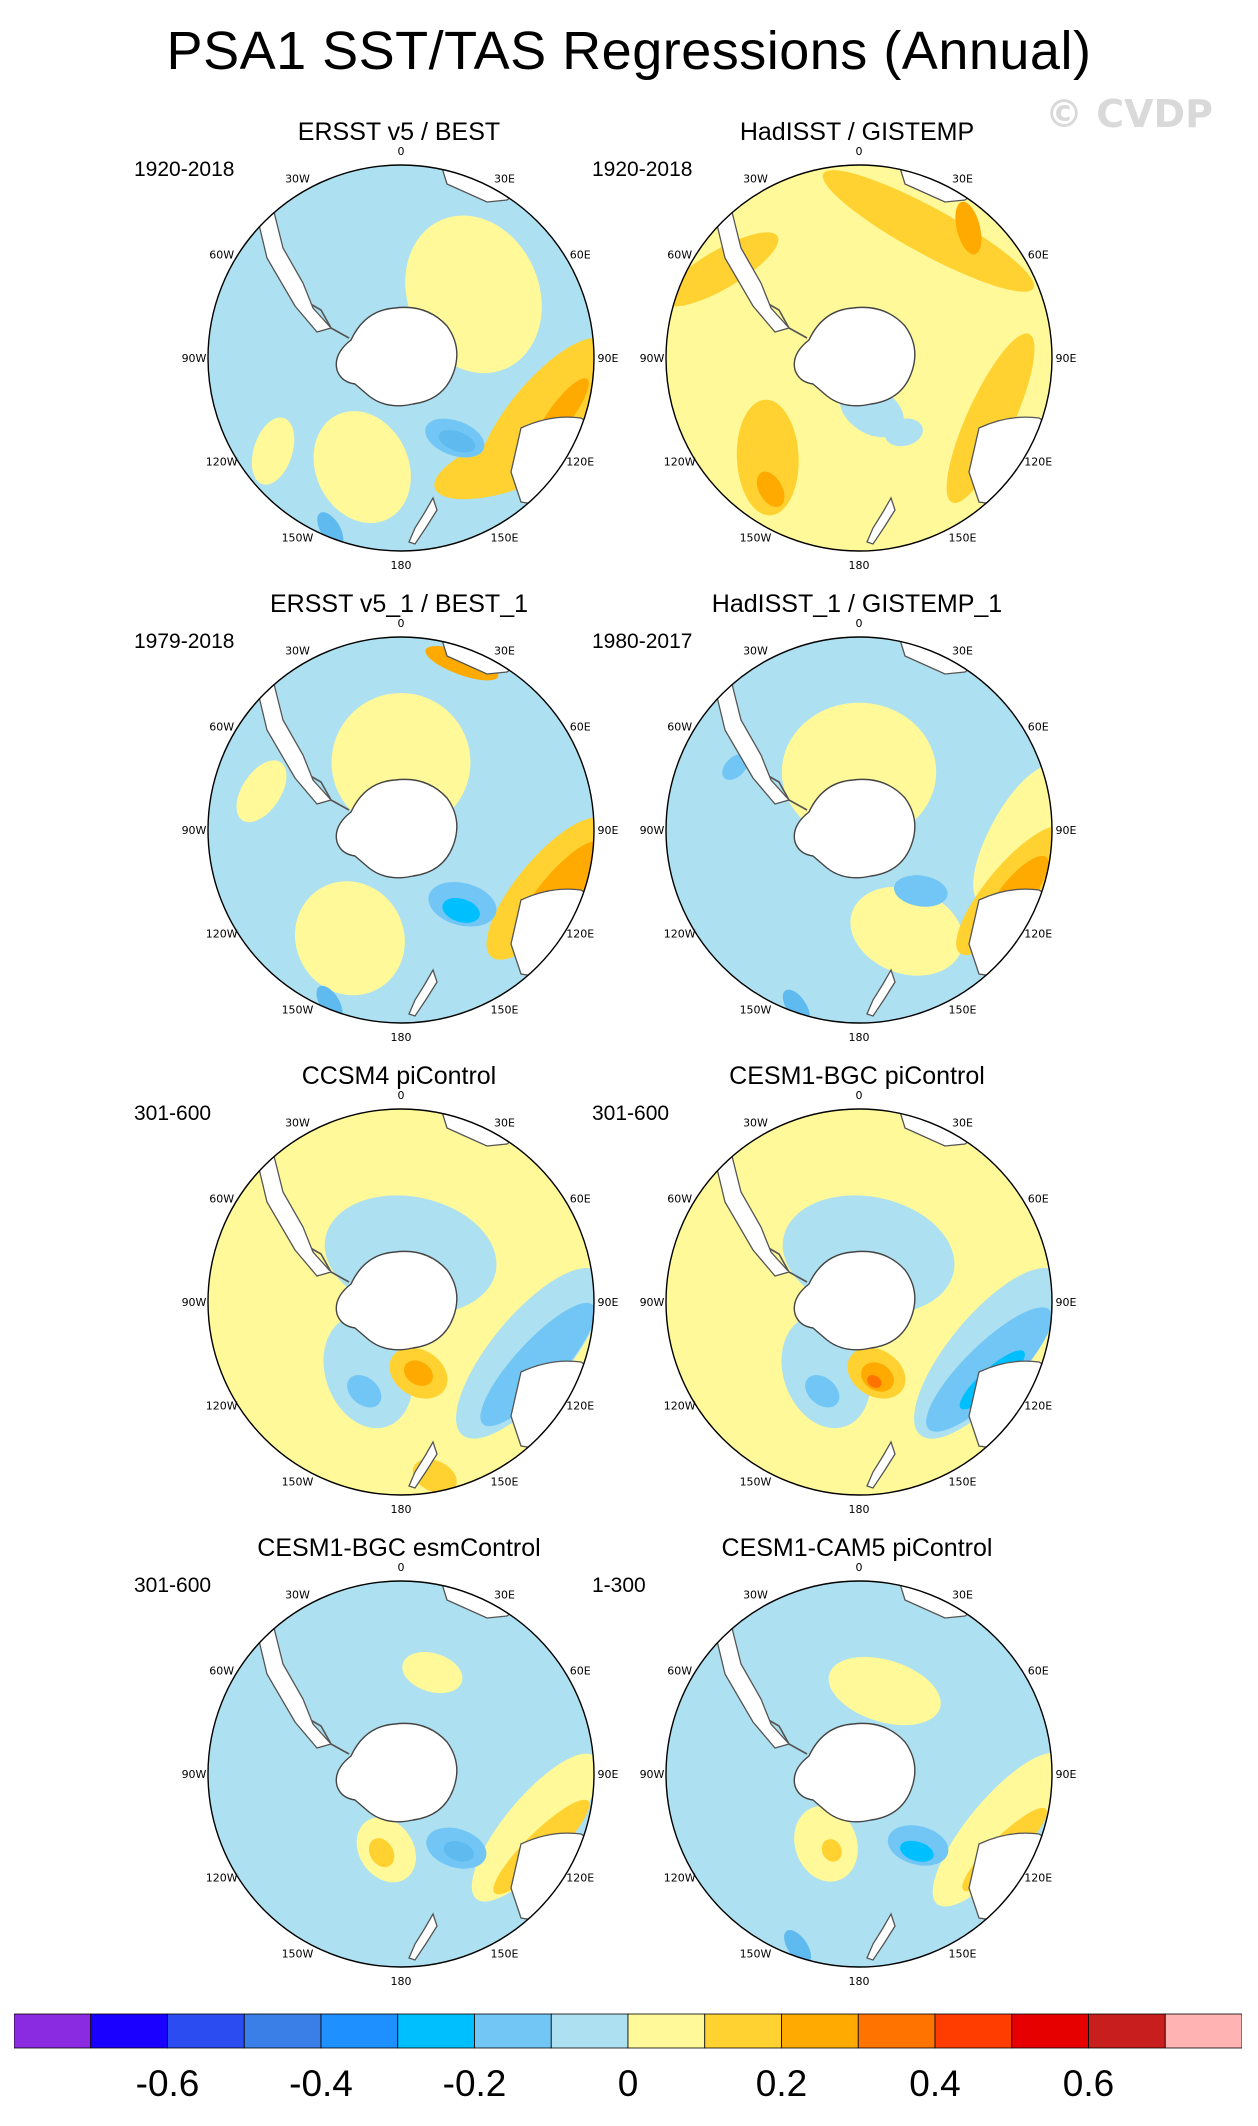 The height and width of the screenshot is (2126, 1258). Describe the element at coordinates (1088, 2083) in the screenshot. I see `colorbar-tick-label: 0.6` at that location.